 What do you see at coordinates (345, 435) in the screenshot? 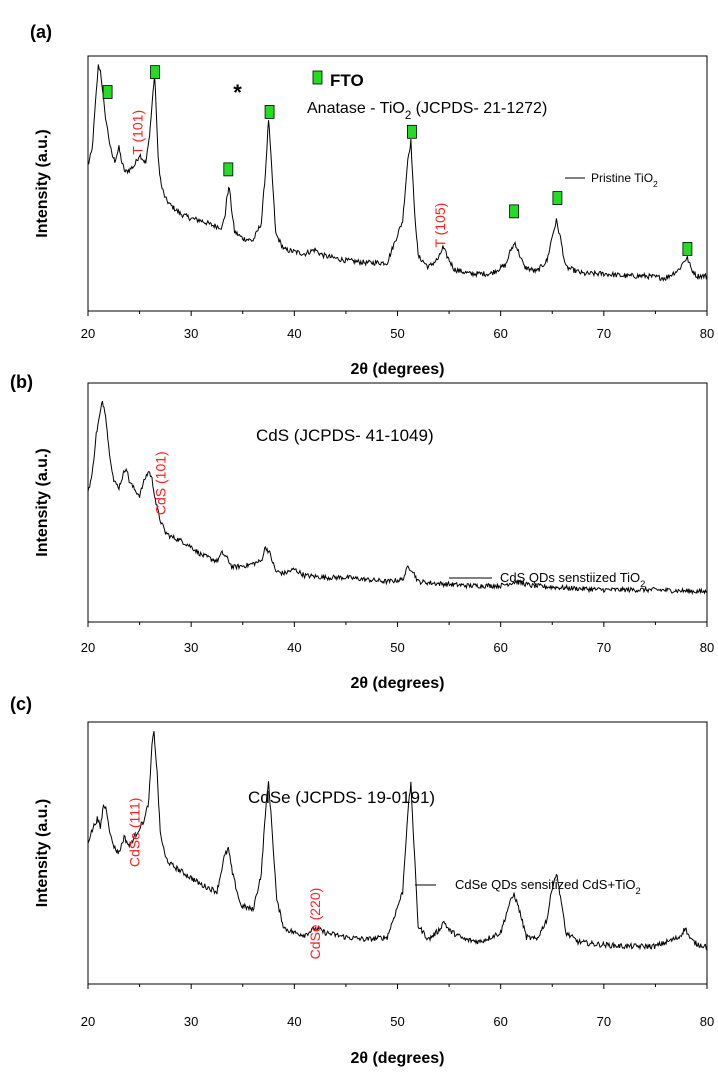
I see `header-line: CdS (JCPDS- 41-1049)` at bounding box center [345, 435].